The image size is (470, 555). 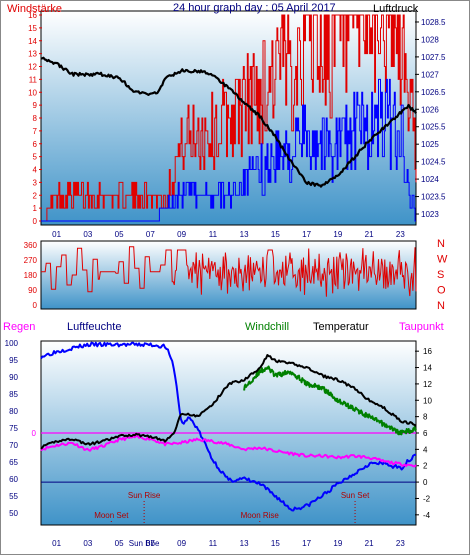 What do you see at coordinates (425, 417) in the screenshot?
I see `temperature-tick-label: 8` at bounding box center [425, 417].